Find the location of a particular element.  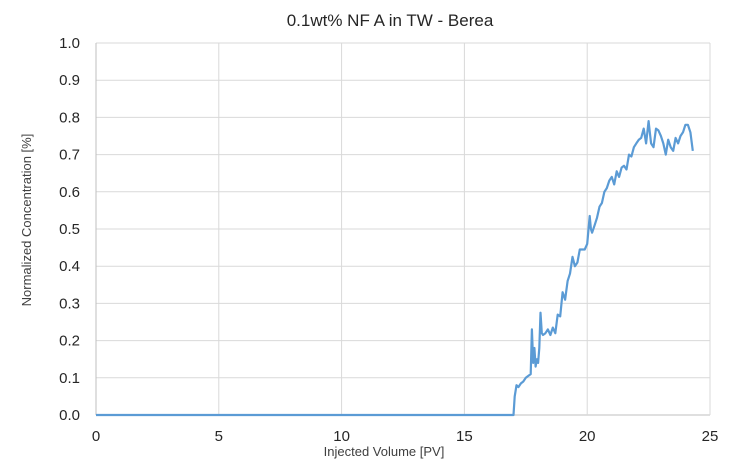

y-tick-label: 0.8 is located at coordinates (69, 117).